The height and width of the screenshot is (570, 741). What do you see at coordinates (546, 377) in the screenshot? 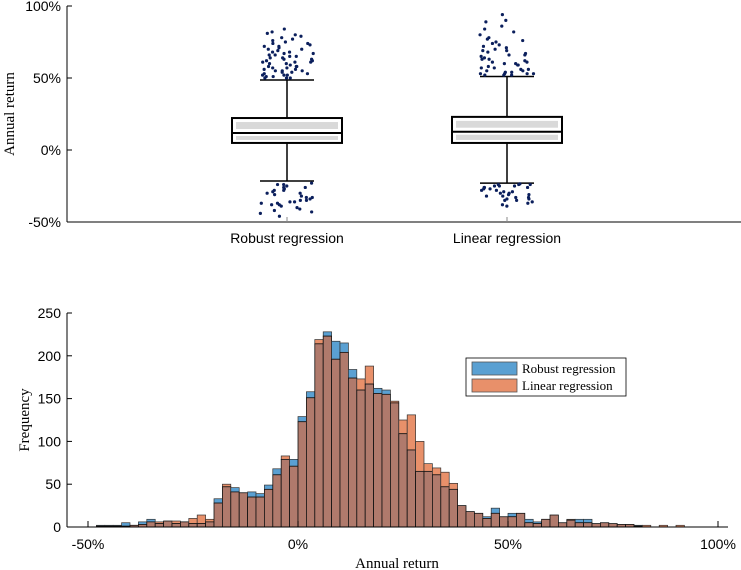
I see `legend: Robust regression Linear regression` at bounding box center [546, 377].